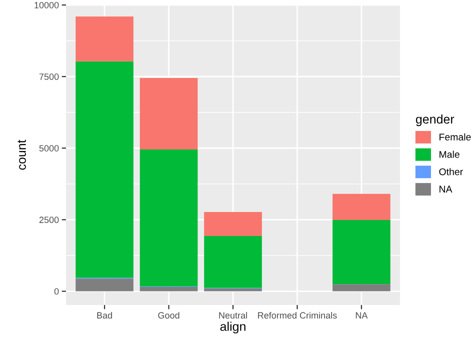 The width and height of the screenshot is (474, 338). What do you see at coordinates (362, 315) in the screenshot?
I see `x-tick-label: NA` at bounding box center [362, 315].